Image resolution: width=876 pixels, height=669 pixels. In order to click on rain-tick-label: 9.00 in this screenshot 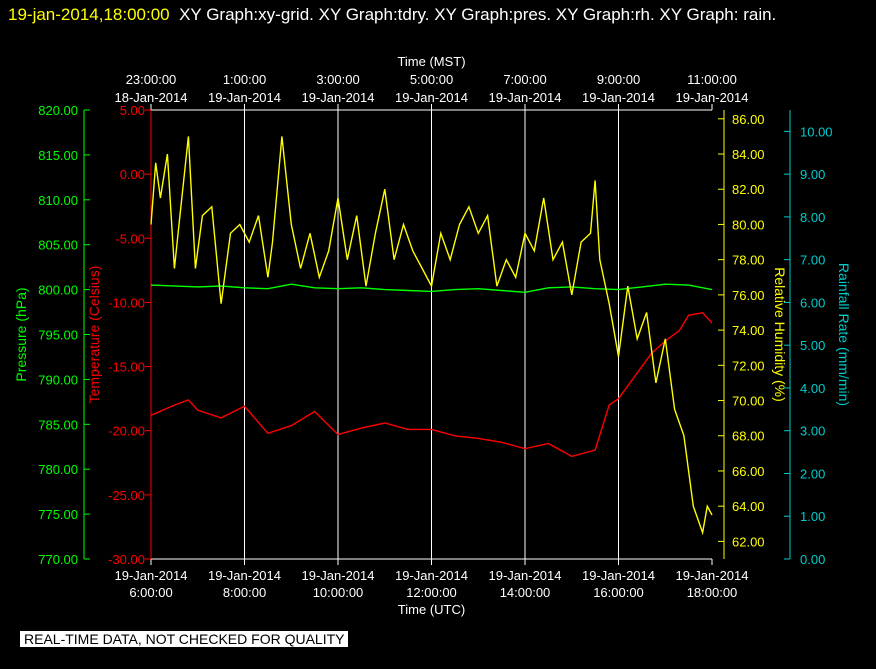, I will do `click(812, 174)`.